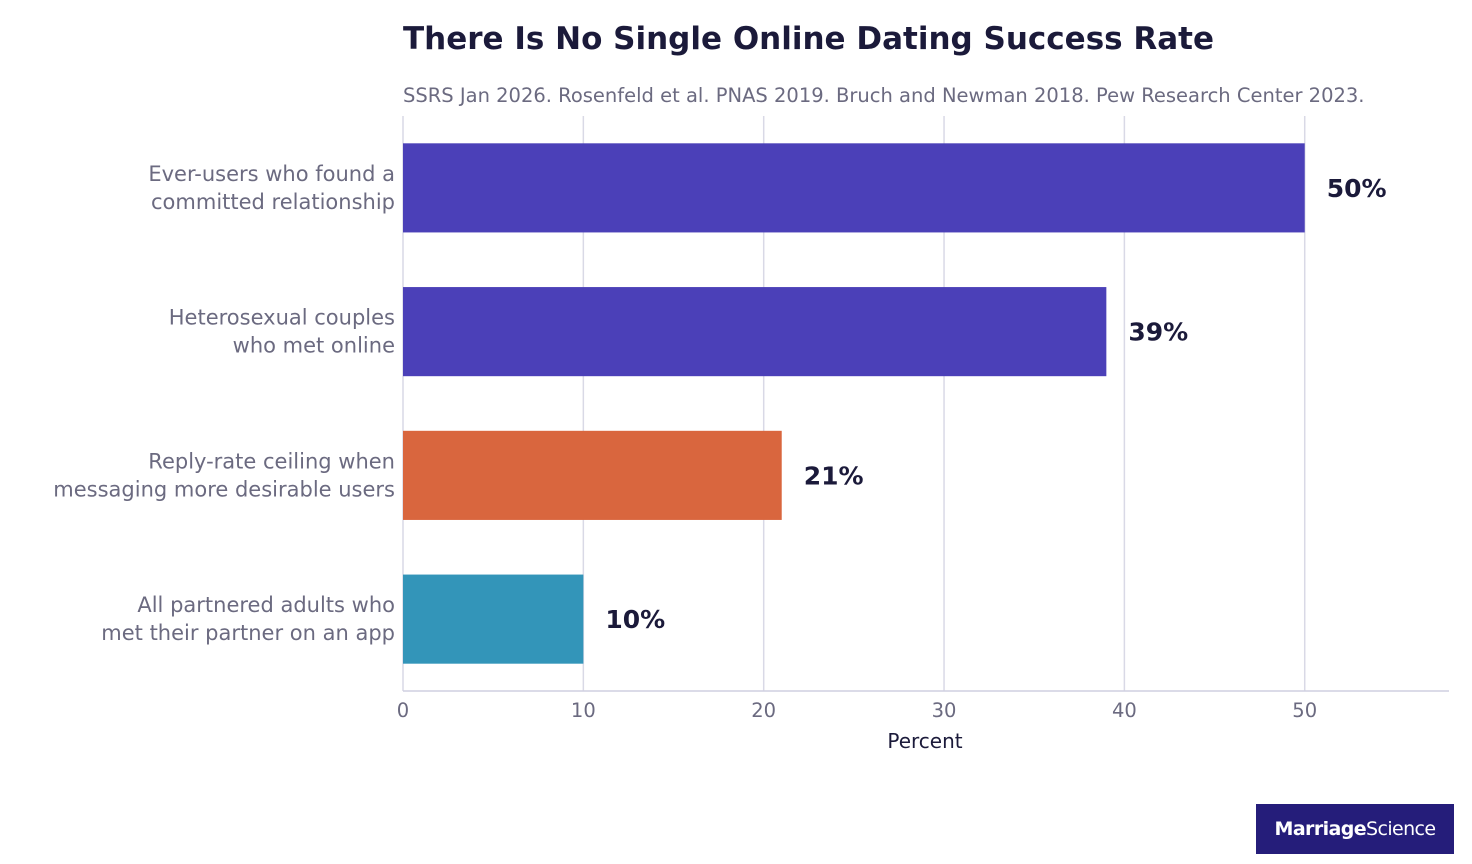  Describe the element at coordinates (248, 633) in the screenshot. I see `category-label: met their partner on an app` at that location.